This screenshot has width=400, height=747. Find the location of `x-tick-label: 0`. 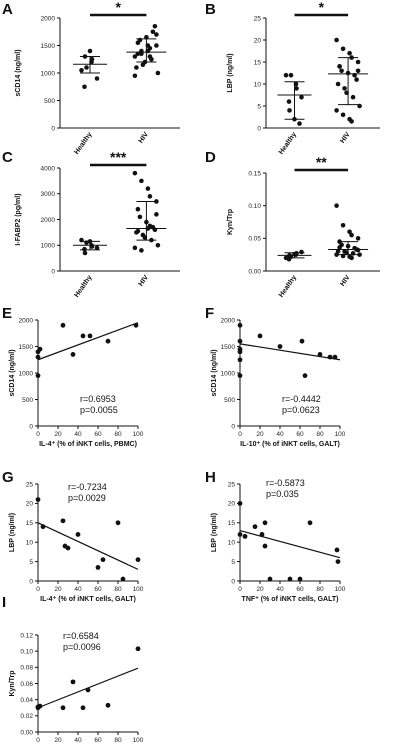

x-tick-label: 0 is located at coordinates (38, 740).